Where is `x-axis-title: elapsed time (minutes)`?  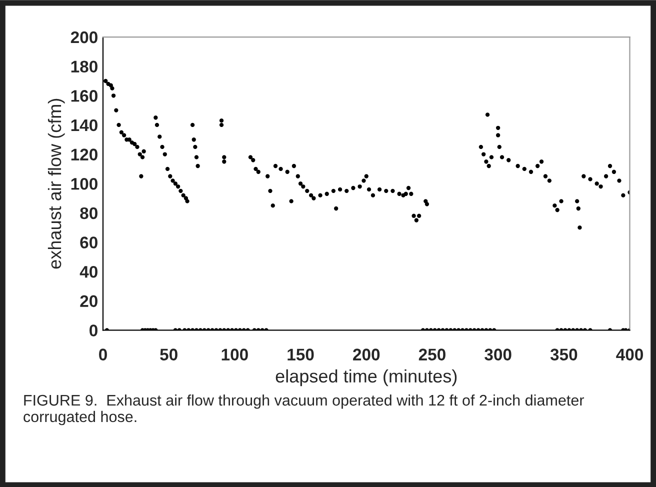
x-axis-title: elapsed time (minutes) is located at coordinates (366, 377).